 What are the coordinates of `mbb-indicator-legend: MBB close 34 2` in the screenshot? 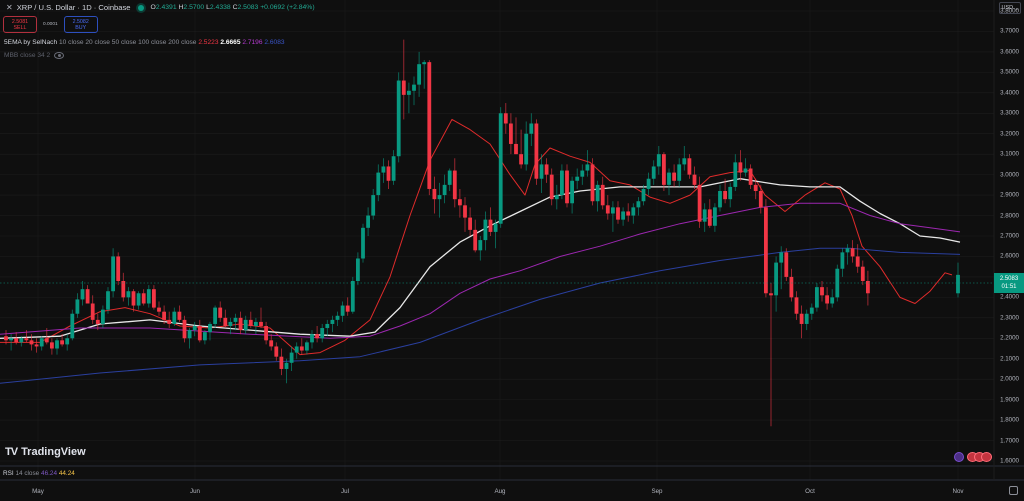 It's located at (34, 55).